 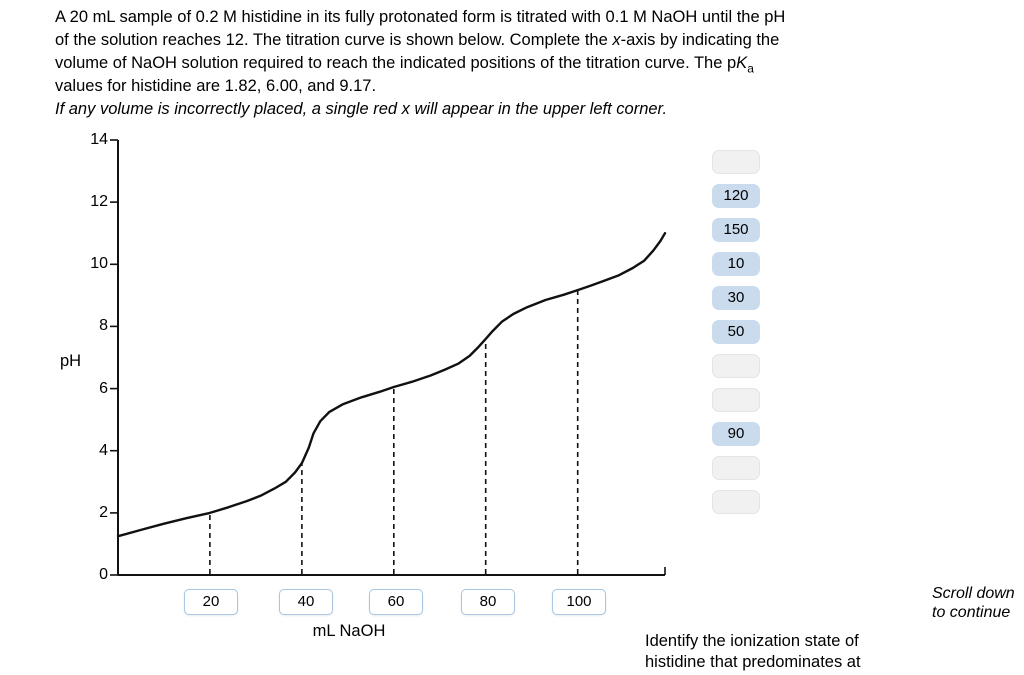 What do you see at coordinates (99, 139) in the screenshot?
I see `y-tick-label: 14` at bounding box center [99, 139].